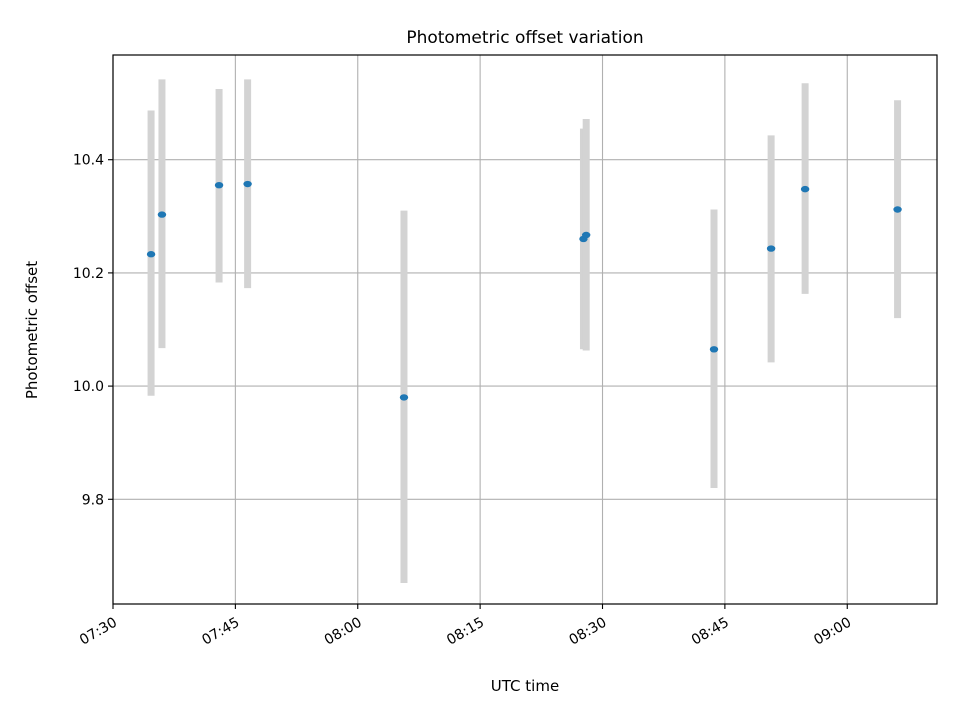  Describe the element at coordinates (710, 632) in the screenshot. I see `x-tick-label: 08:45` at that location.